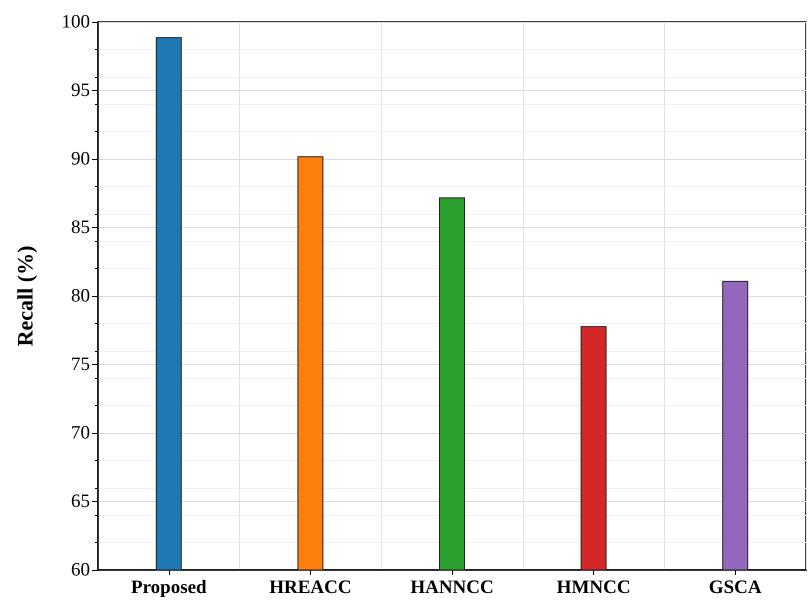  I want to click on y-tick-label: 100, so click(76, 22).